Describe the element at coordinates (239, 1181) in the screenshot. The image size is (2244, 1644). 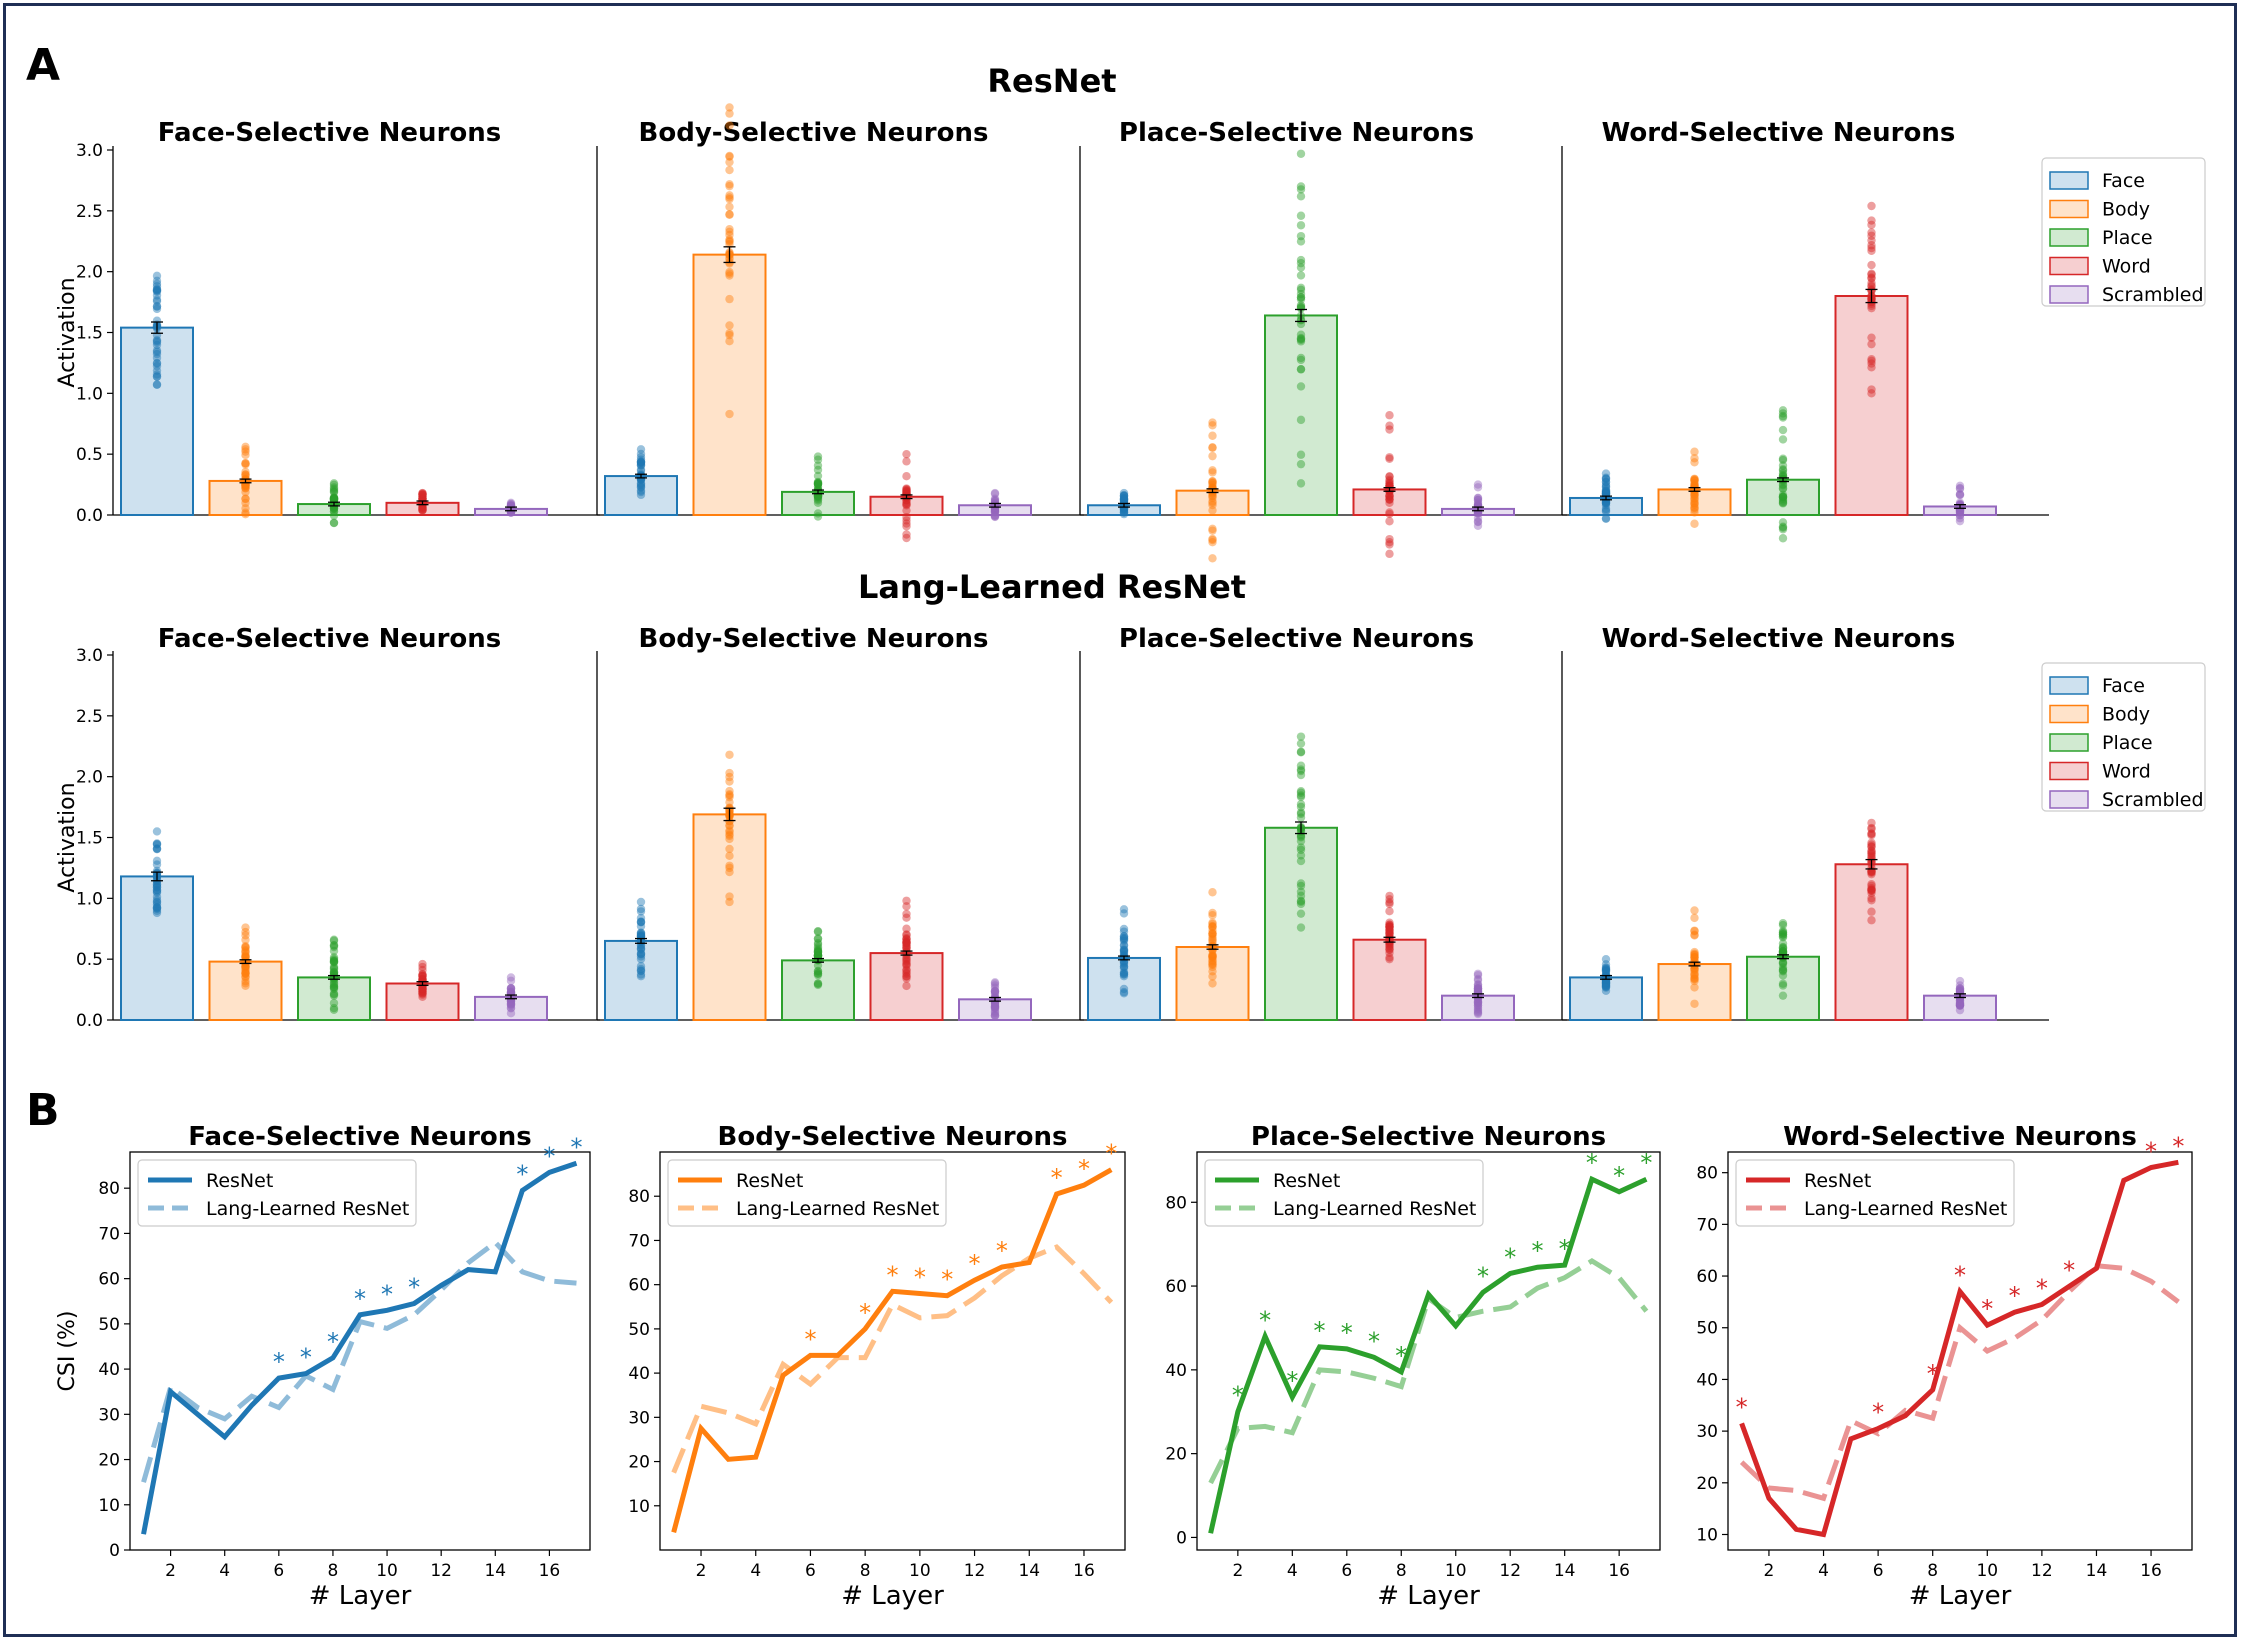
I see `legend-label: ResNet` at that location.